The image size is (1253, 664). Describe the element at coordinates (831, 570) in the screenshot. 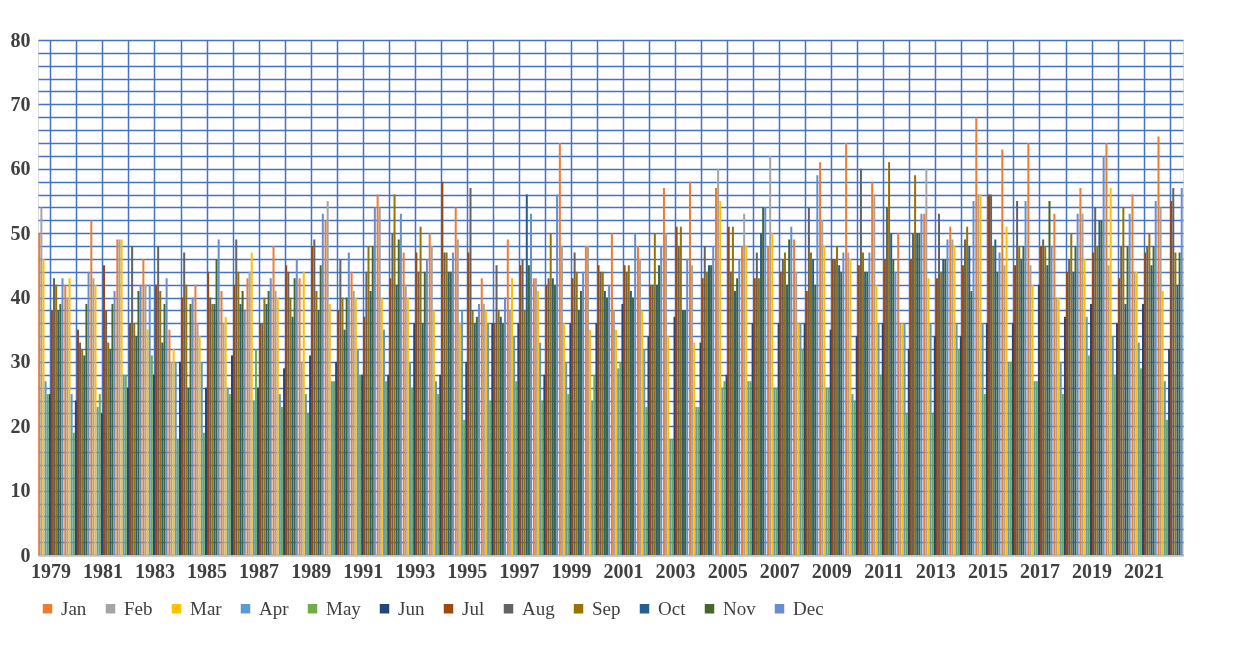

I see `x-tick-label: 2009` at that location.